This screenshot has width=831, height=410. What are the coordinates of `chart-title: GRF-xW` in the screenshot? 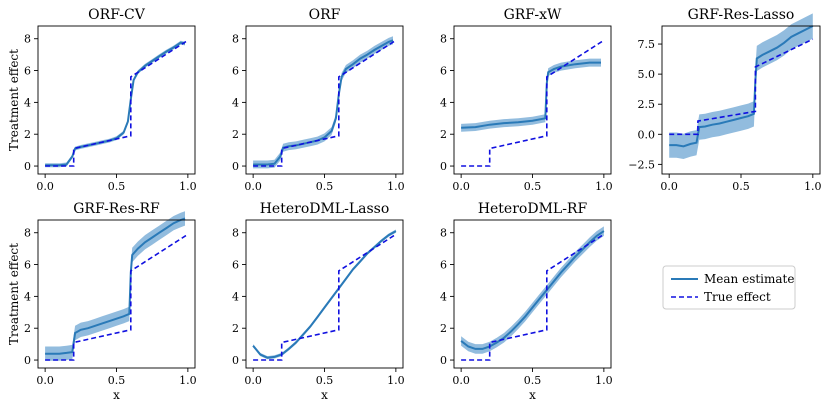 It's located at (533, 15).